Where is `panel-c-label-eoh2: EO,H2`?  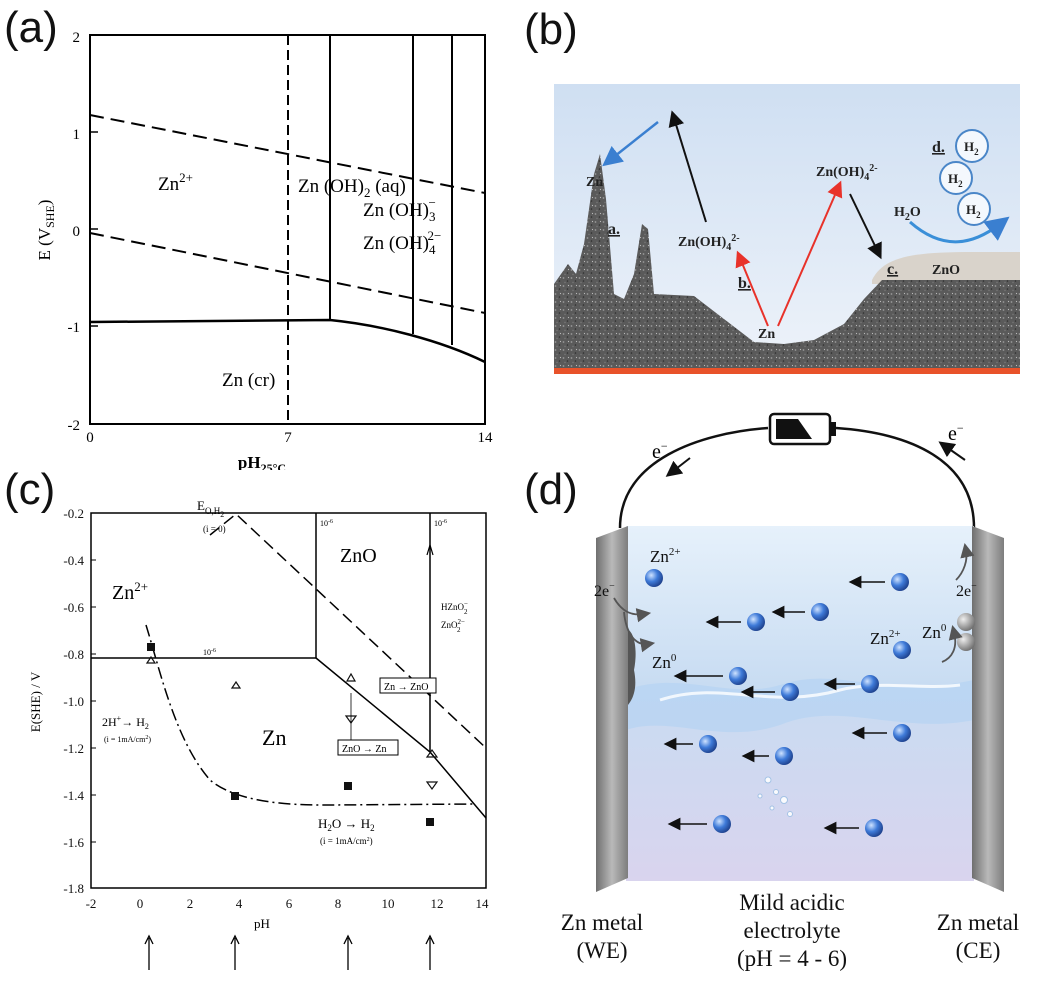 panel-c-label-eoh2: EO,H2 is located at coordinates (210, 508).